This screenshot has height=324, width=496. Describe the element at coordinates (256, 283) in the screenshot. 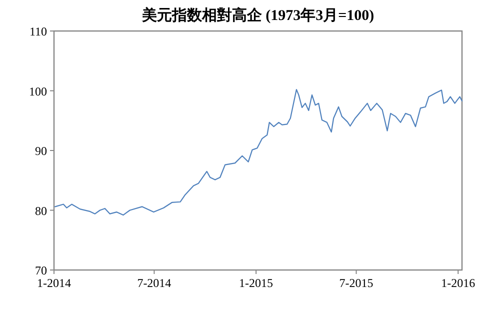

I see `x-tick-label: 1-2015` at that location.